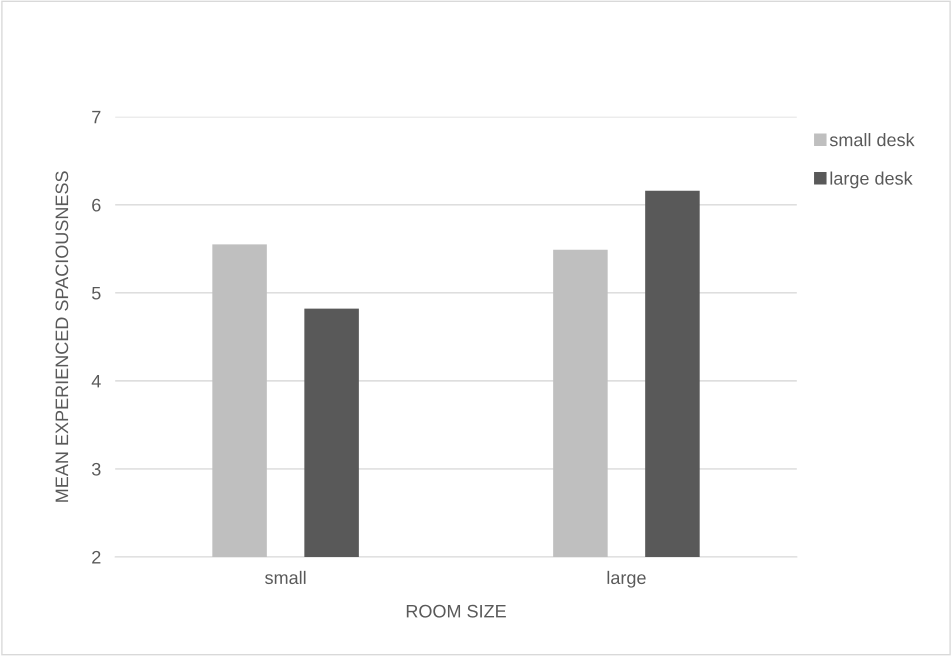  What do you see at coordinates (96, 557) in the screenshot?
I see `y-tick-label: 2` at bounding box center [96, 557].